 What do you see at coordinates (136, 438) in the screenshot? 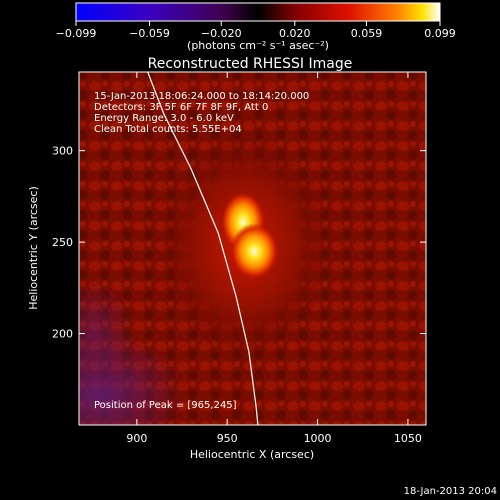
I see `x-tick-label: 900` at bounding box center [136, 438].